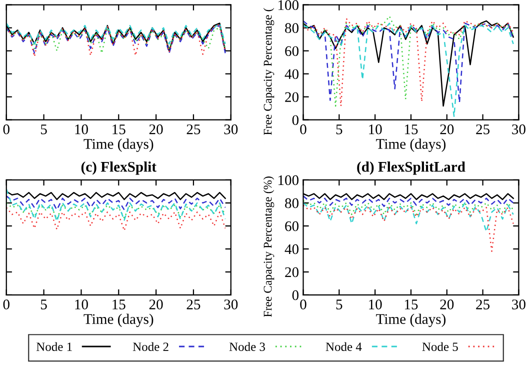 This screenshot has height=371, width=532. What do you see at coordinates (344, 346) in the screenshot?
I see `legend-label: Node 4` at bounding box center [344, 346].